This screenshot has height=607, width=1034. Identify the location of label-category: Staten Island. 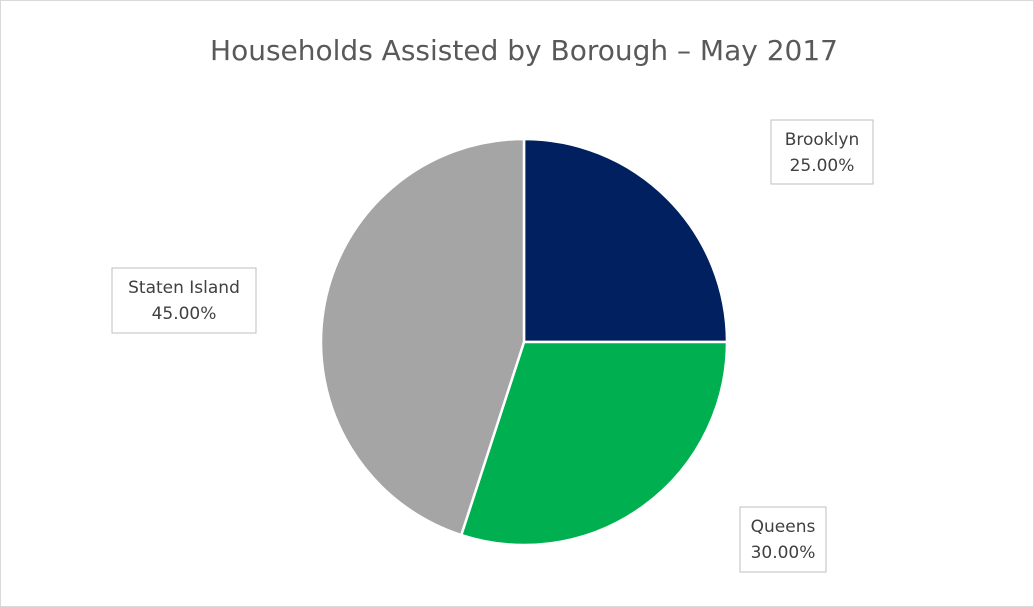
(184, 288).